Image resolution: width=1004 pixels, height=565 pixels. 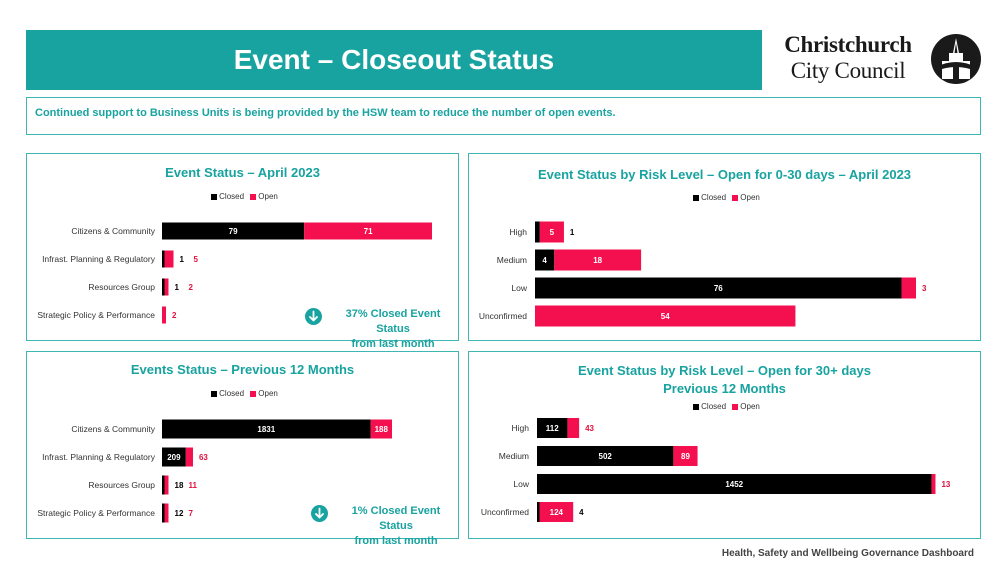 I want to click on data-label-open: 54, so click(x=665, y=316).